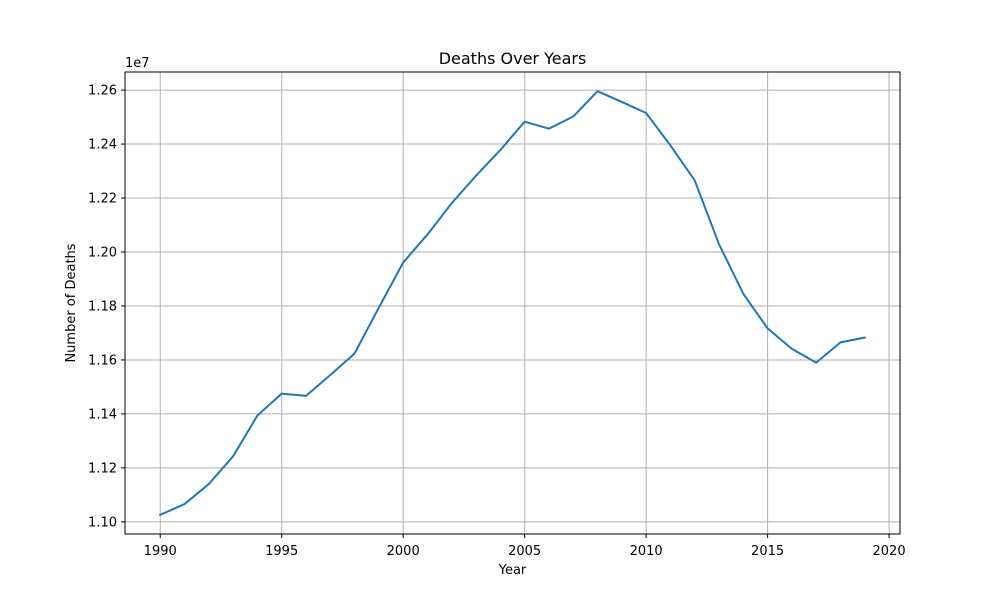 The height and width of the screenshot is (600, 1000). I want to click on x-tick-label: 2005, so click(524, 551).